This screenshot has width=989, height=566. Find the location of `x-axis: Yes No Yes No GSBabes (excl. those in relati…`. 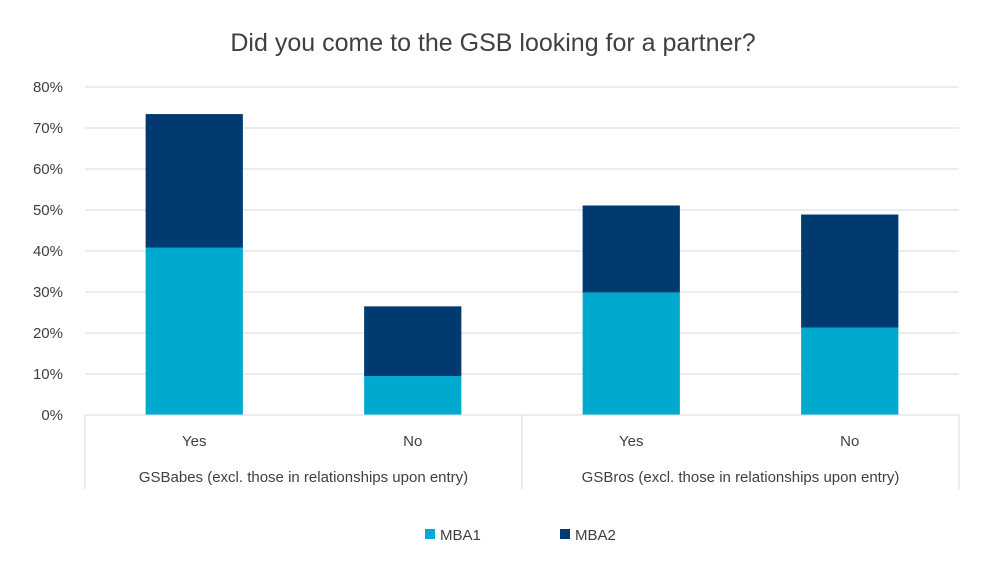

x-axis: Yes No Yes No GSBabes (excl. those in relati… is located at coordinates (522, 451).